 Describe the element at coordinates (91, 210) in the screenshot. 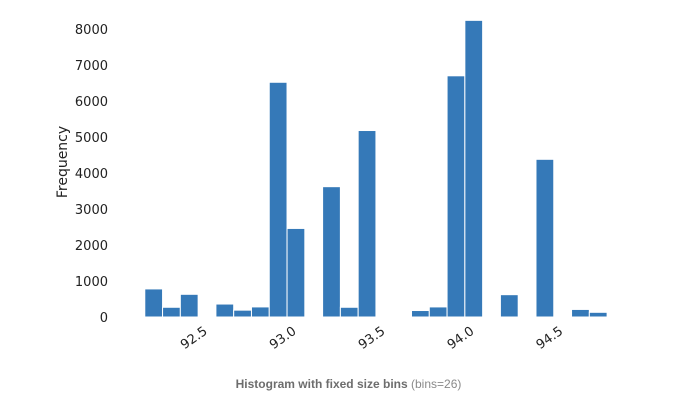

I see `y-tick-label: 3000` at that location.